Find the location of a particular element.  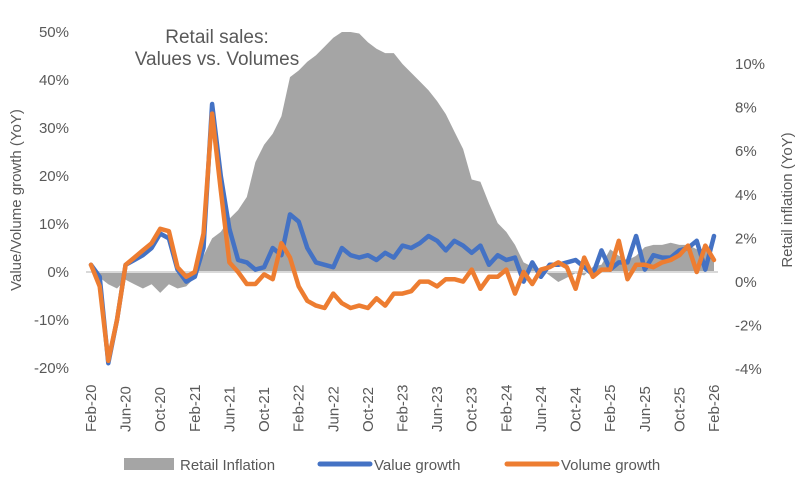

x-tick-label: Jun-25 is located at coordinates (645, 409).